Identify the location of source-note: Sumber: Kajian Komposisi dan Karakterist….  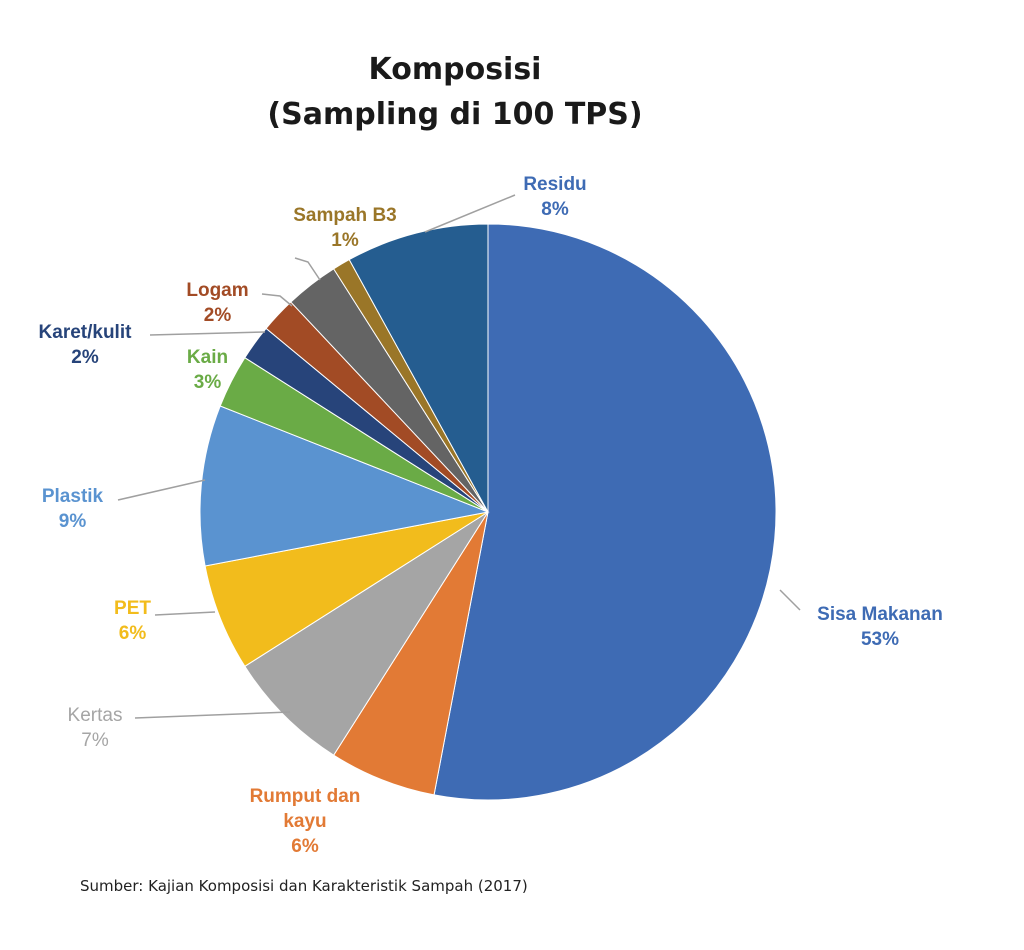
(304, 886).